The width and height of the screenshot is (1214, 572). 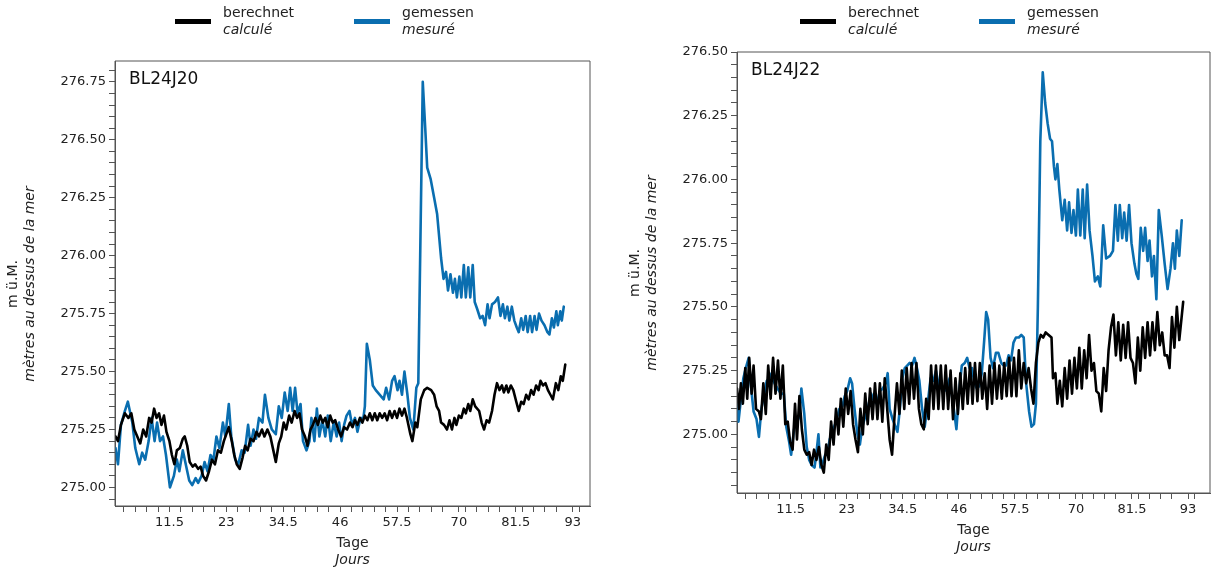 What do you see at coordinates (83, 81) in the screenshot?
I see `y-tick-label: 276.75` at bounding box center [83, 81].